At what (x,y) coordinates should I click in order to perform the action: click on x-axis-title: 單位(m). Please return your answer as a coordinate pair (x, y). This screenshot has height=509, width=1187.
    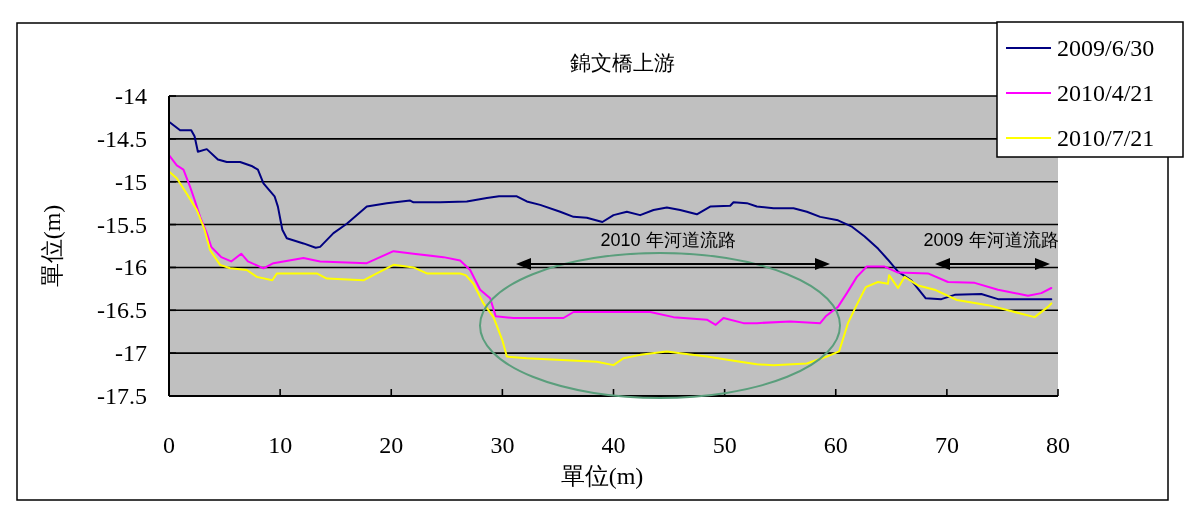
    Looking at the image, I should click on (602, 476).